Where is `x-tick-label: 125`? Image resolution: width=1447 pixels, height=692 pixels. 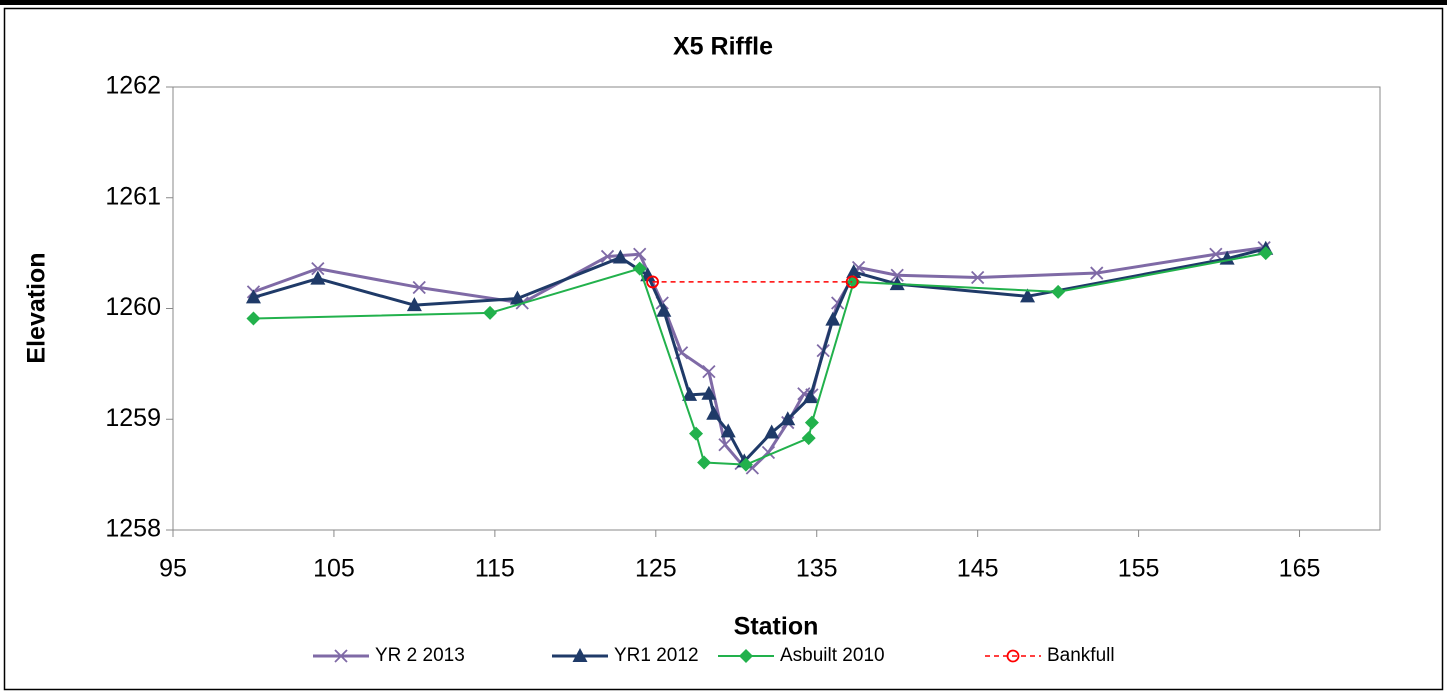 x-tick-label: 125 is located at coordinates (656, 569).